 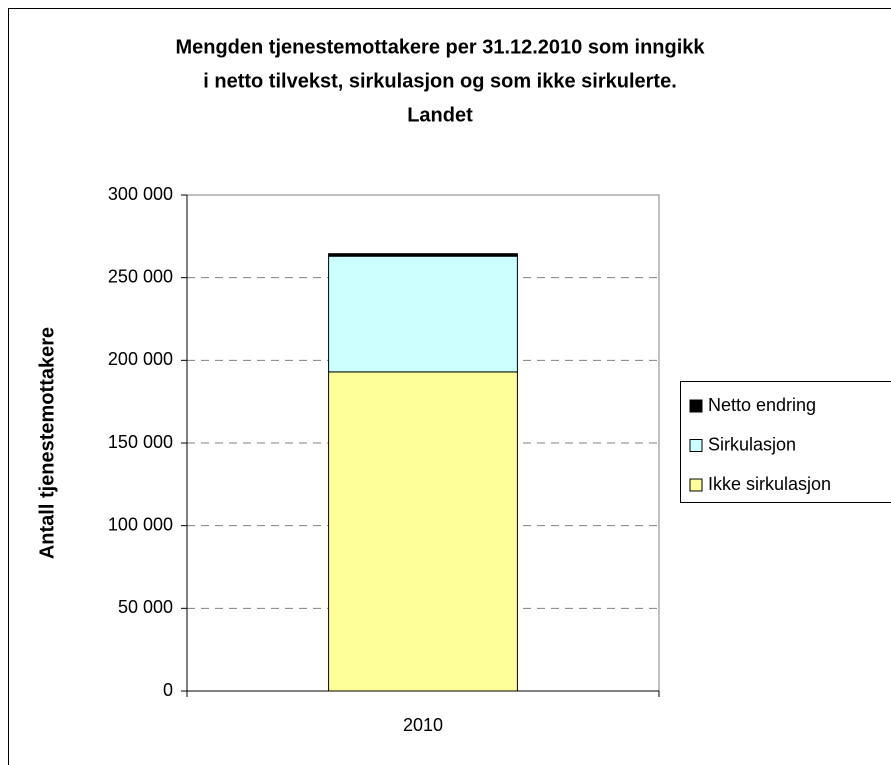 What do you see at coordinates (762, 405) in the screenshot?
I see `legend-label: Netto endring` at bounding box center [762, 405].